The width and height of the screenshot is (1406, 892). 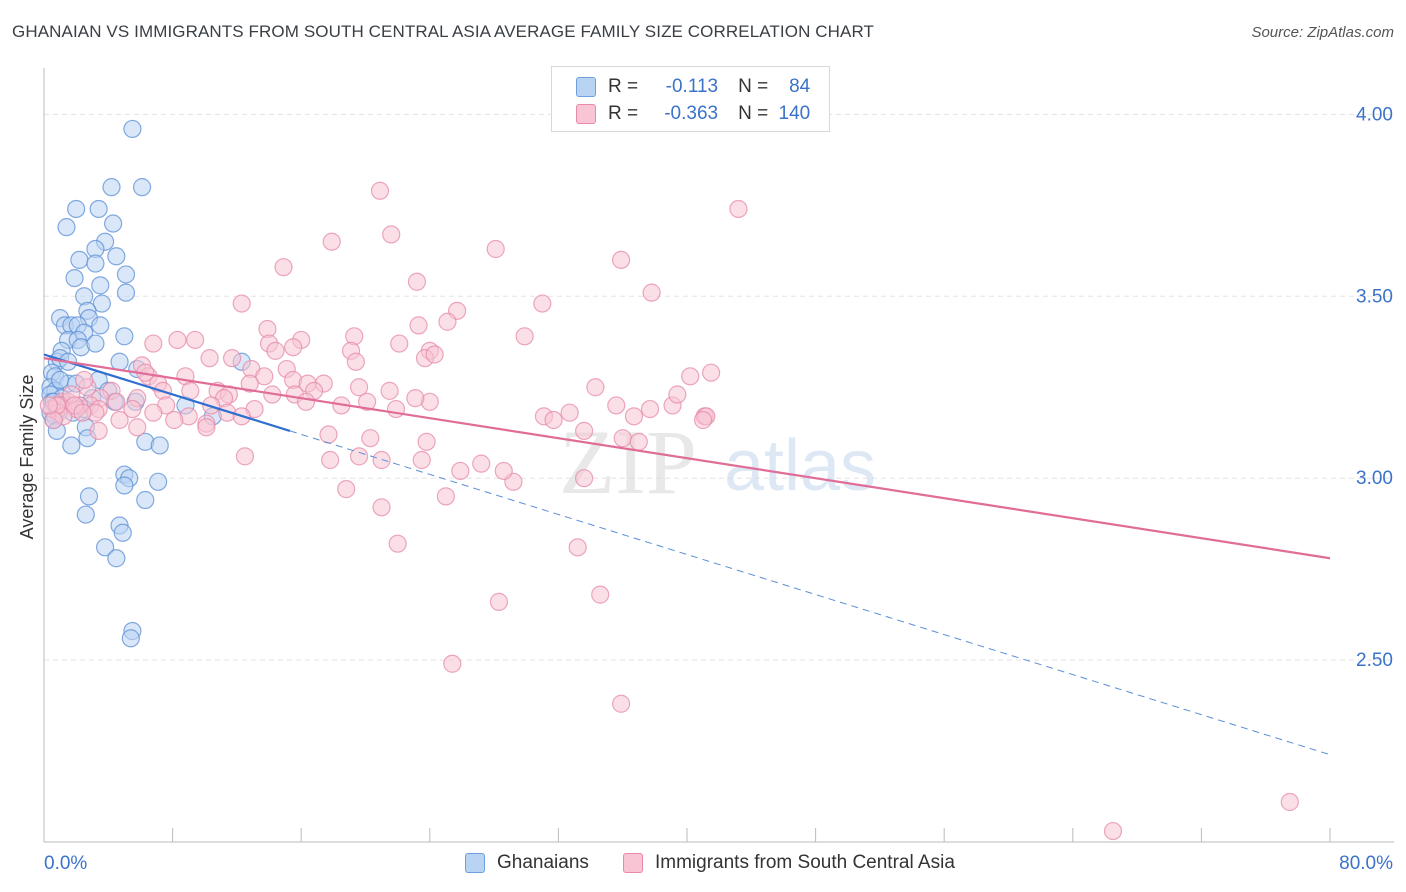 I want to click on y-tick-label: 2.50, so click(x=1374, y=660).